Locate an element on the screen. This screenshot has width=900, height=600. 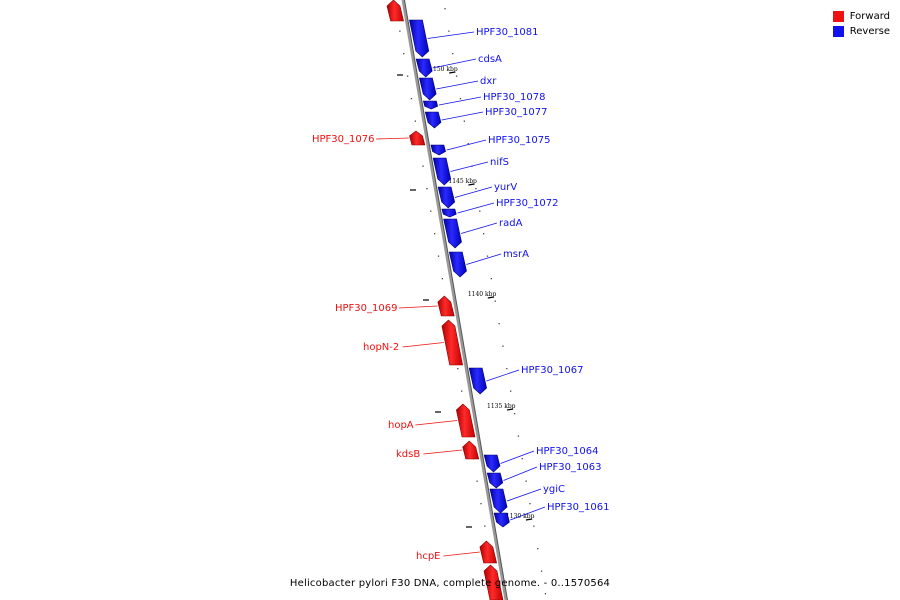
gene-label: ygiC is located at coordinates (554, 489).